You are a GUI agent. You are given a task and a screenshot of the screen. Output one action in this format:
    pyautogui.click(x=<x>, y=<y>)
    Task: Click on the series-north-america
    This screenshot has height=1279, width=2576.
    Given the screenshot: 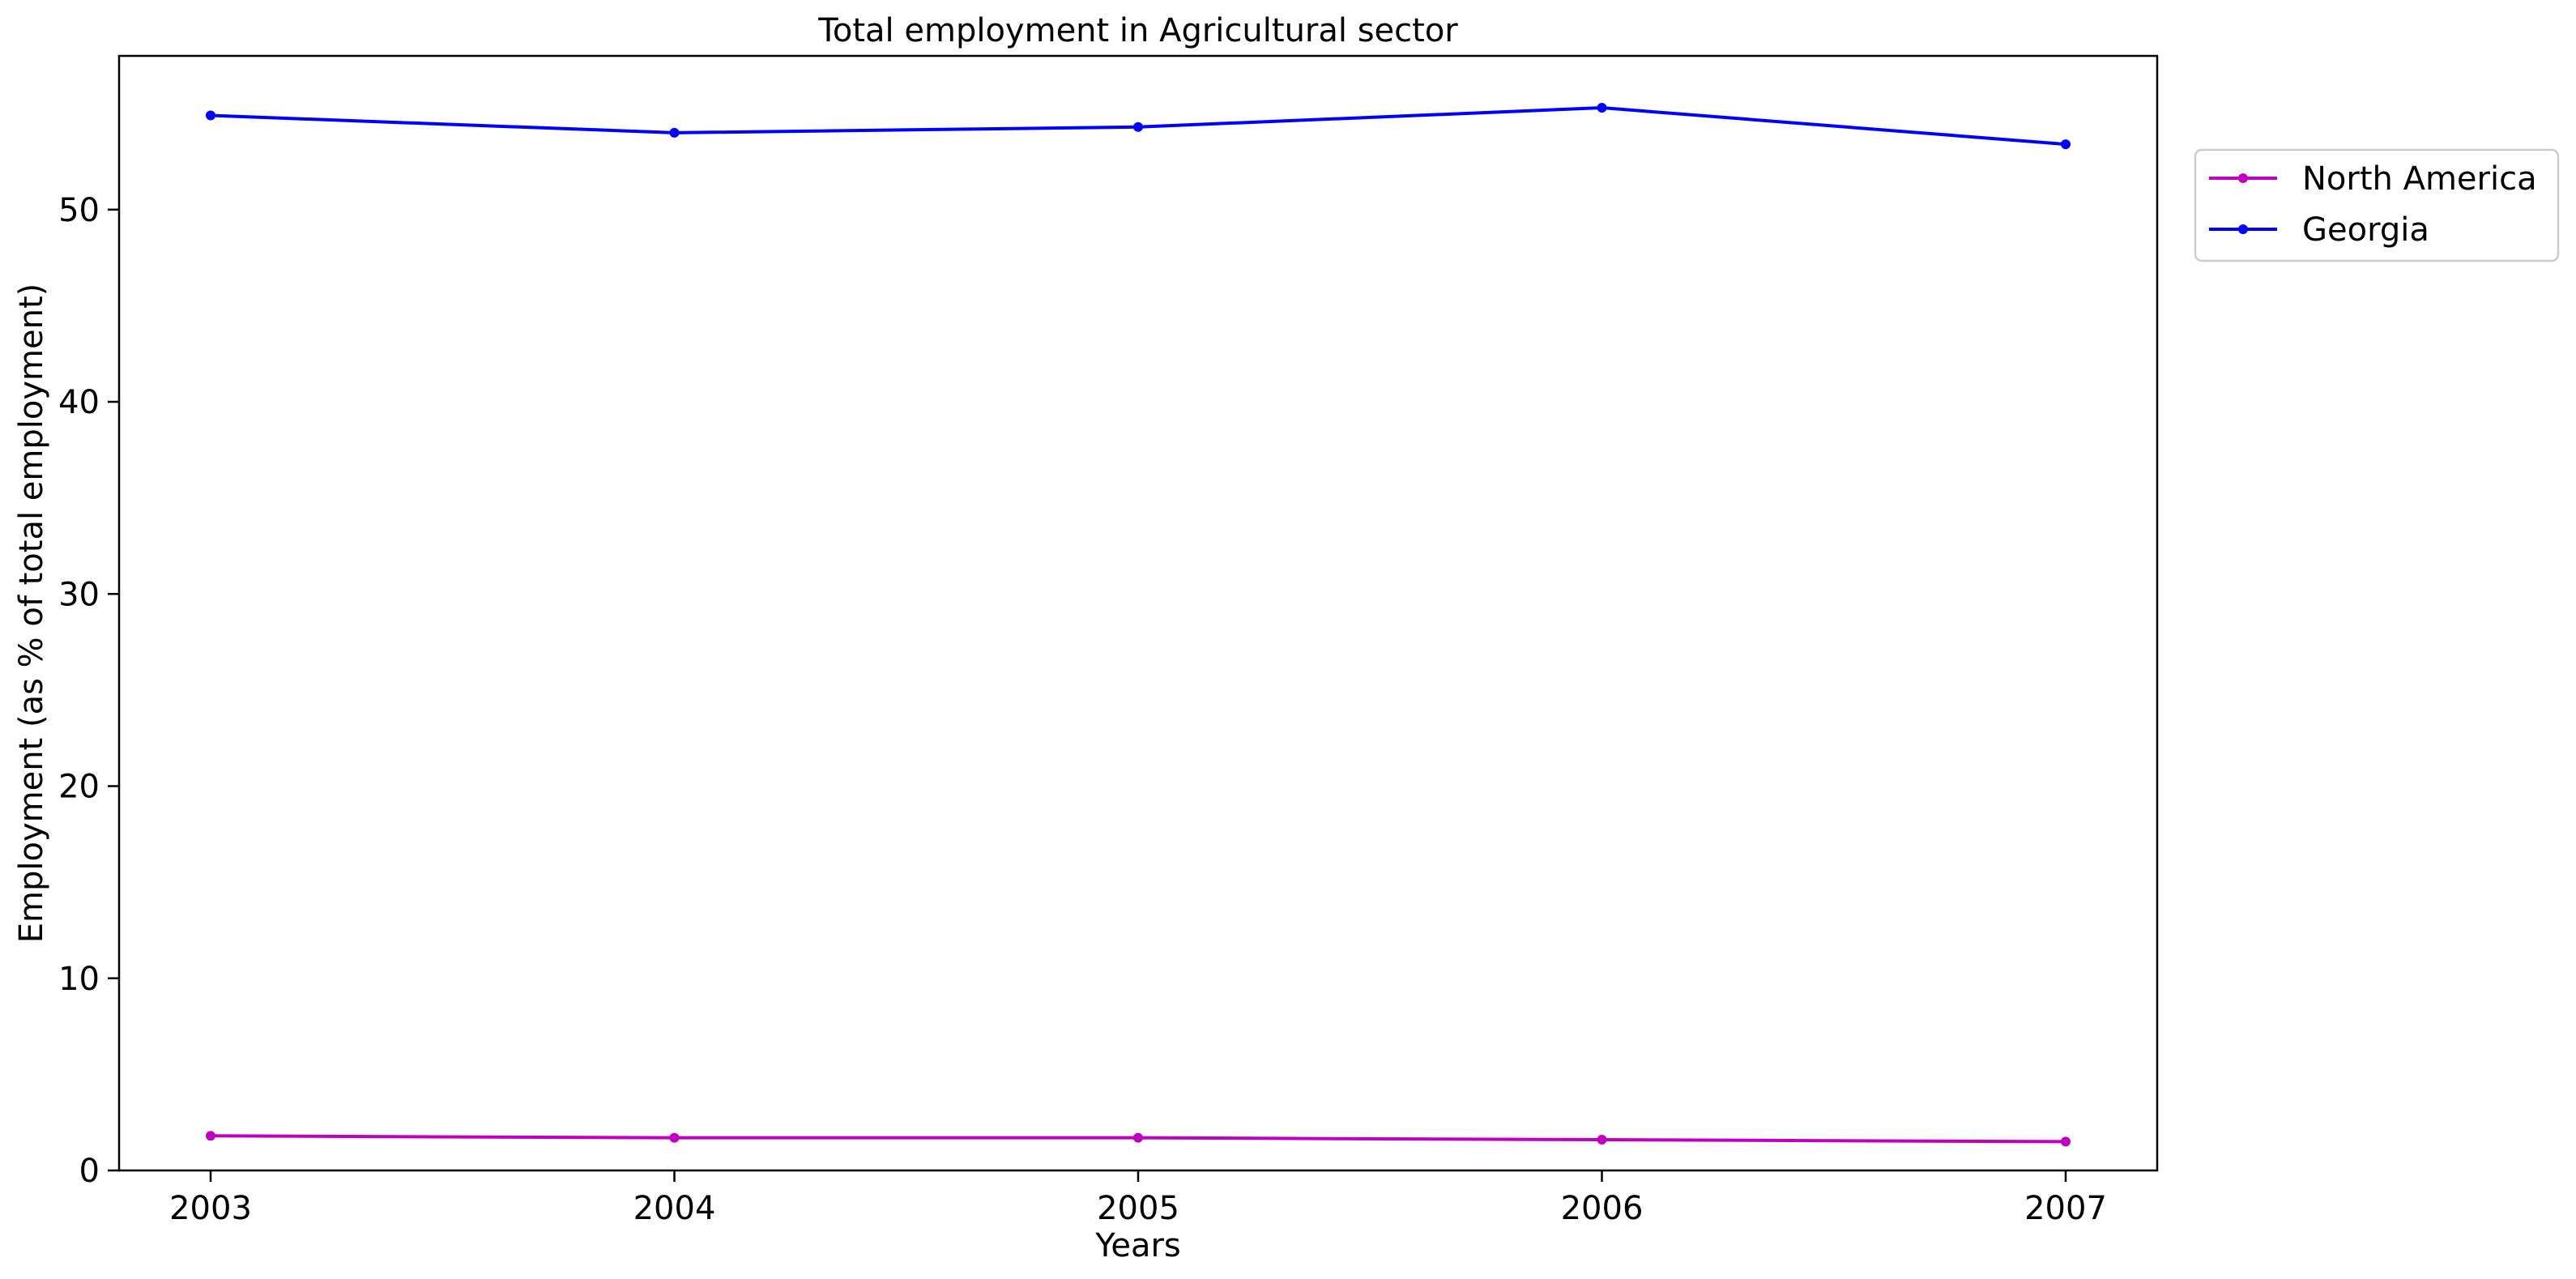 What is the action you would take?
    pyautogui.click(x=1139, y=1139)
    